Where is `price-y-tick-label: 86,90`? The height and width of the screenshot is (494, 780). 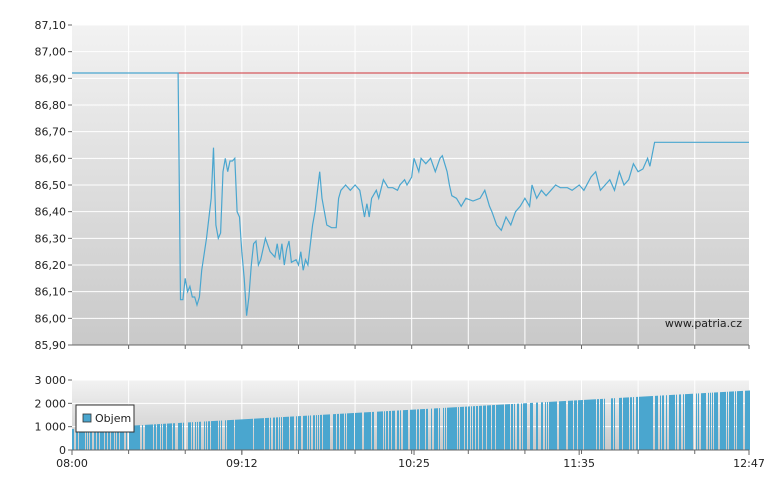
price-y-tick-label: 86,90 is located at coordinates (51, 78).